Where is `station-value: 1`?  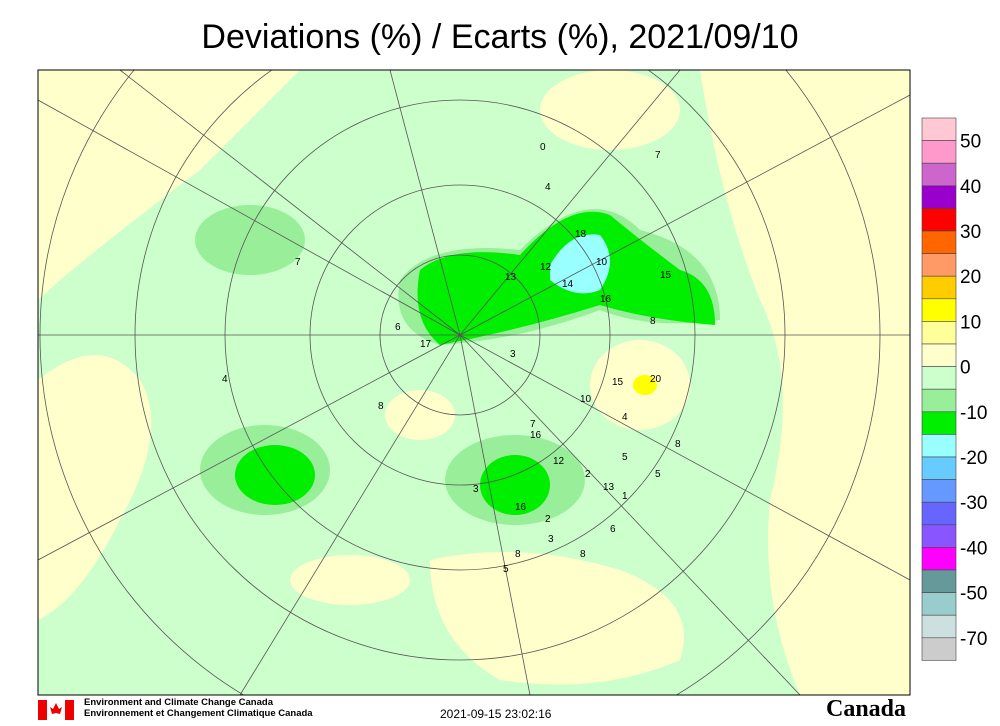 station-value: 1 is located at coordinates (625, 496).